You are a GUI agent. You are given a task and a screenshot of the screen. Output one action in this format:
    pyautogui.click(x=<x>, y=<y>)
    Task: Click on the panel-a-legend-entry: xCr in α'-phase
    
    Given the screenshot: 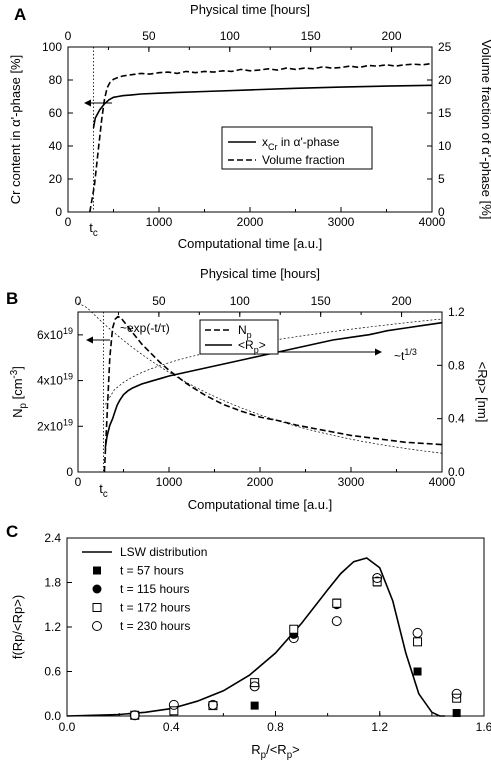 What is the action you would take?
    pyautogui.click(x=301, y=143)
    